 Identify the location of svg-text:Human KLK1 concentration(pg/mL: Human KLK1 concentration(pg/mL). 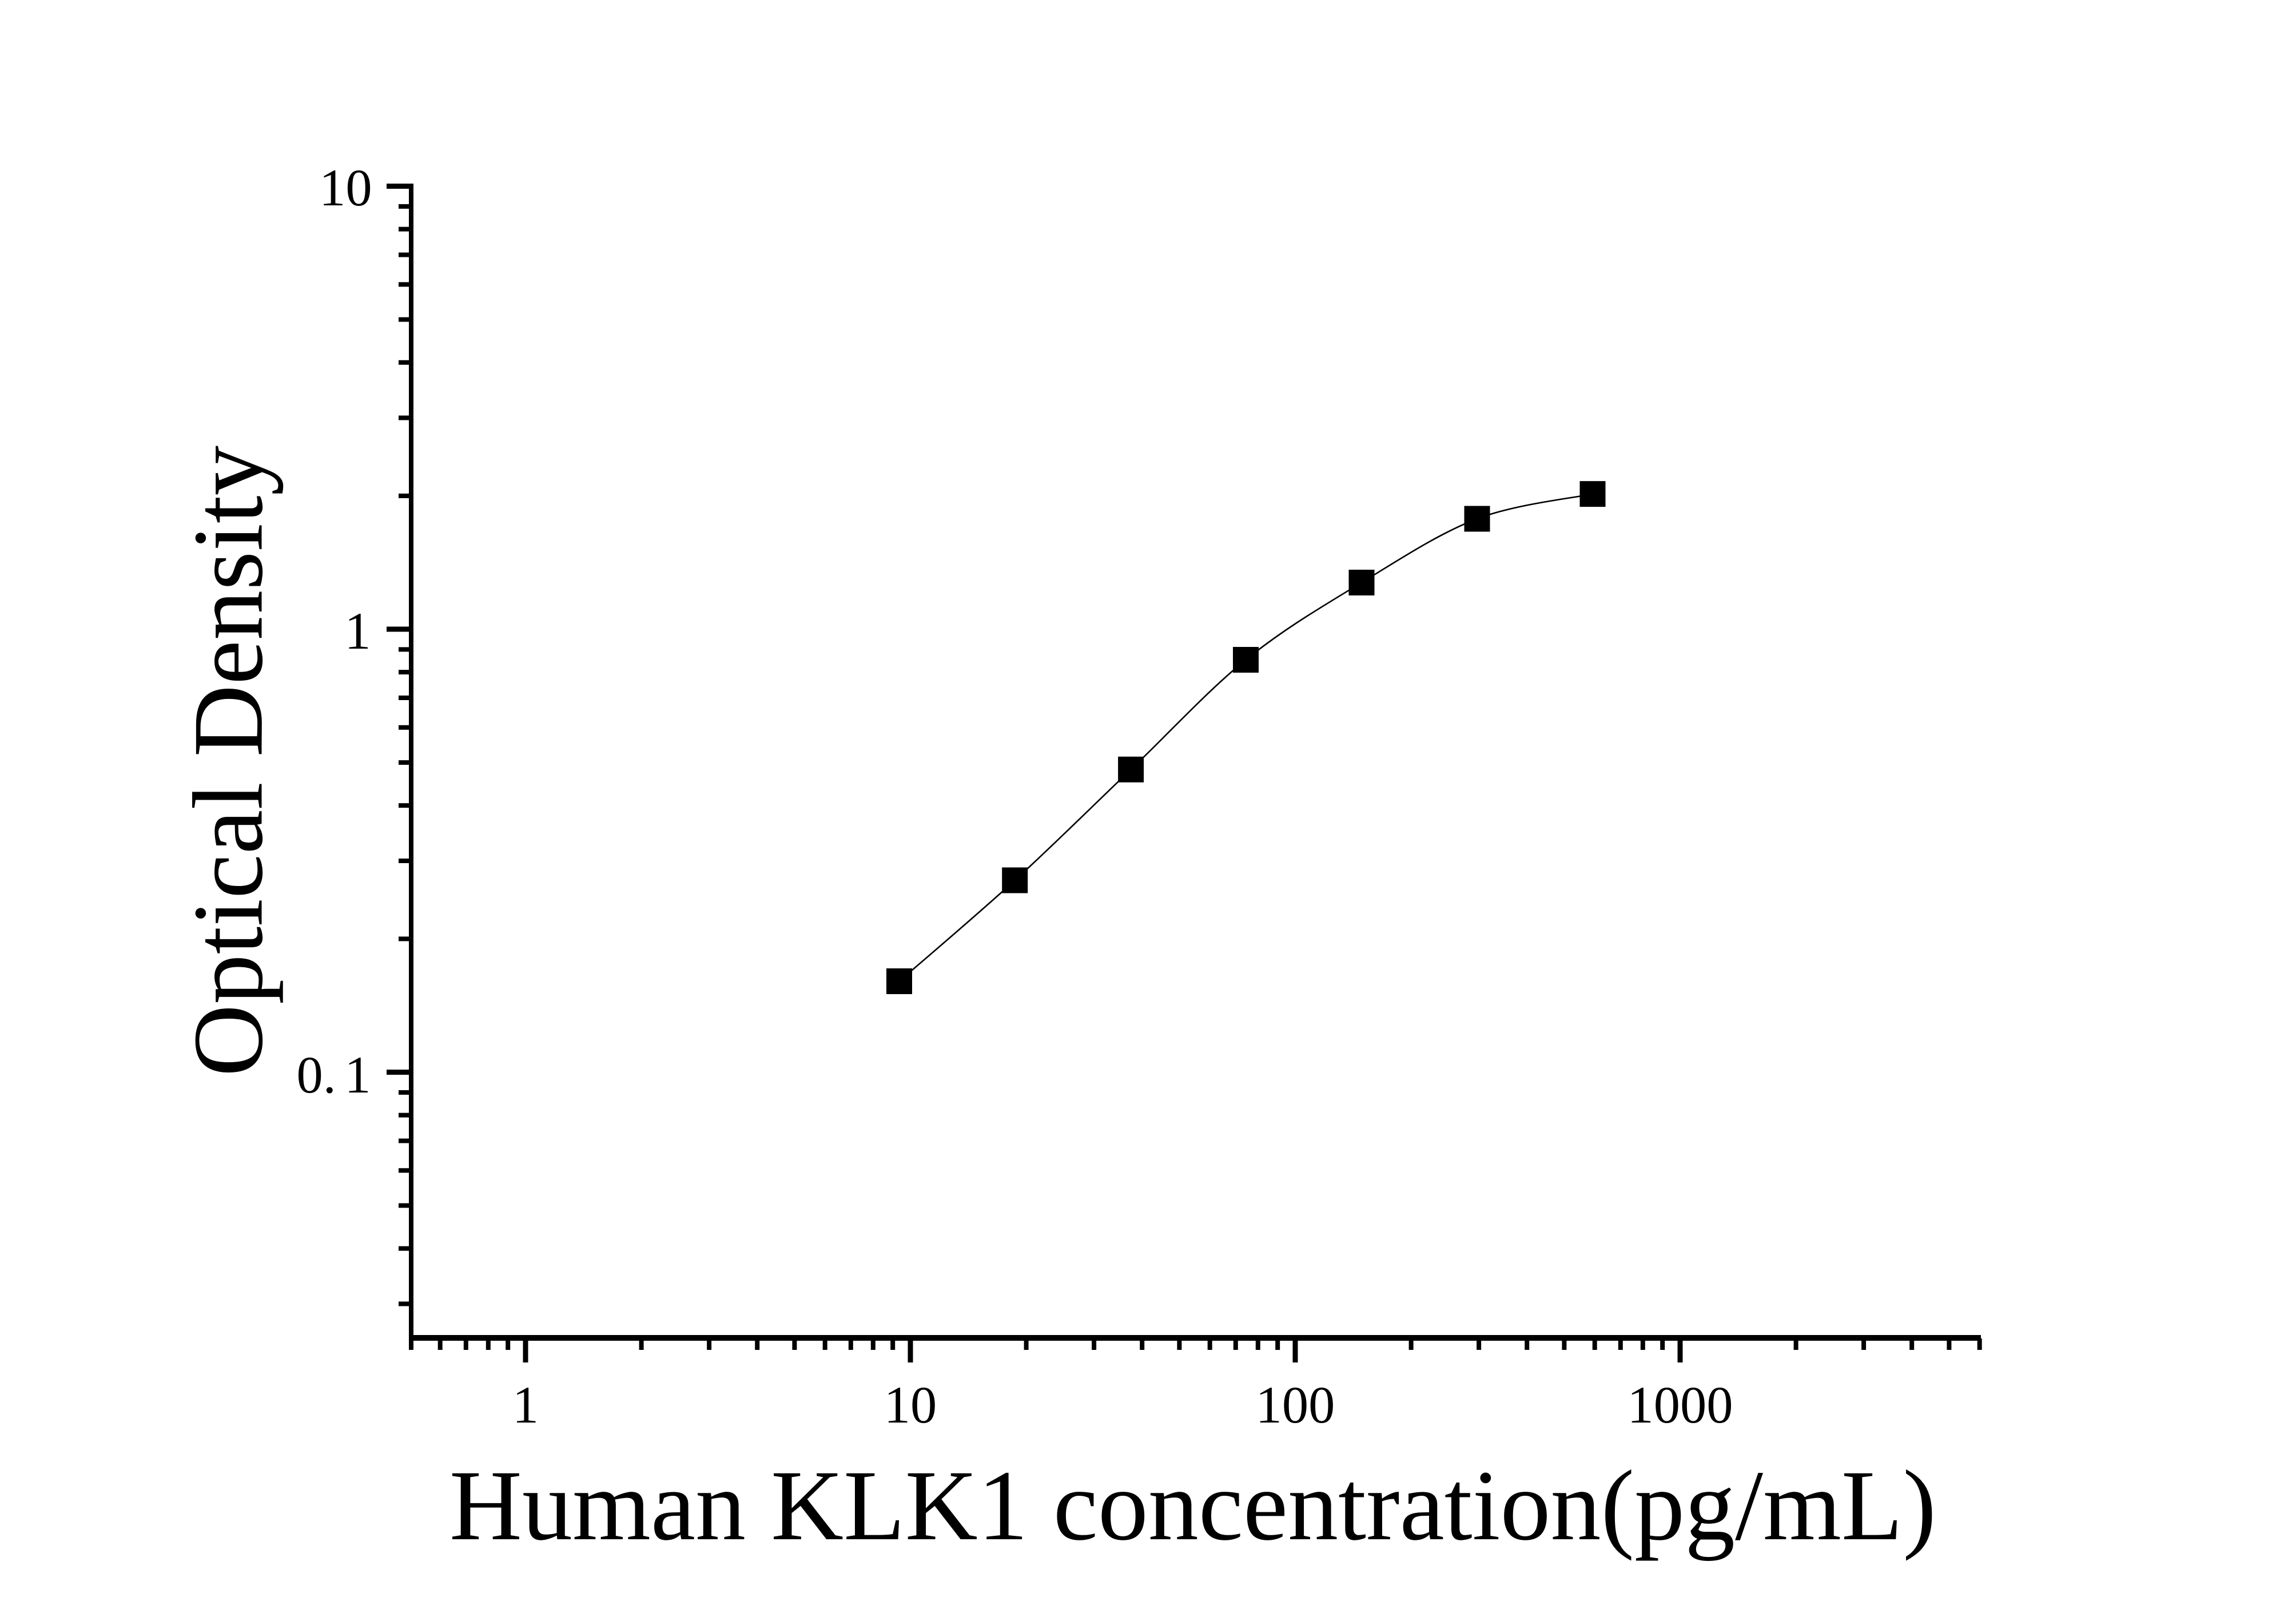
(1193, 1506).